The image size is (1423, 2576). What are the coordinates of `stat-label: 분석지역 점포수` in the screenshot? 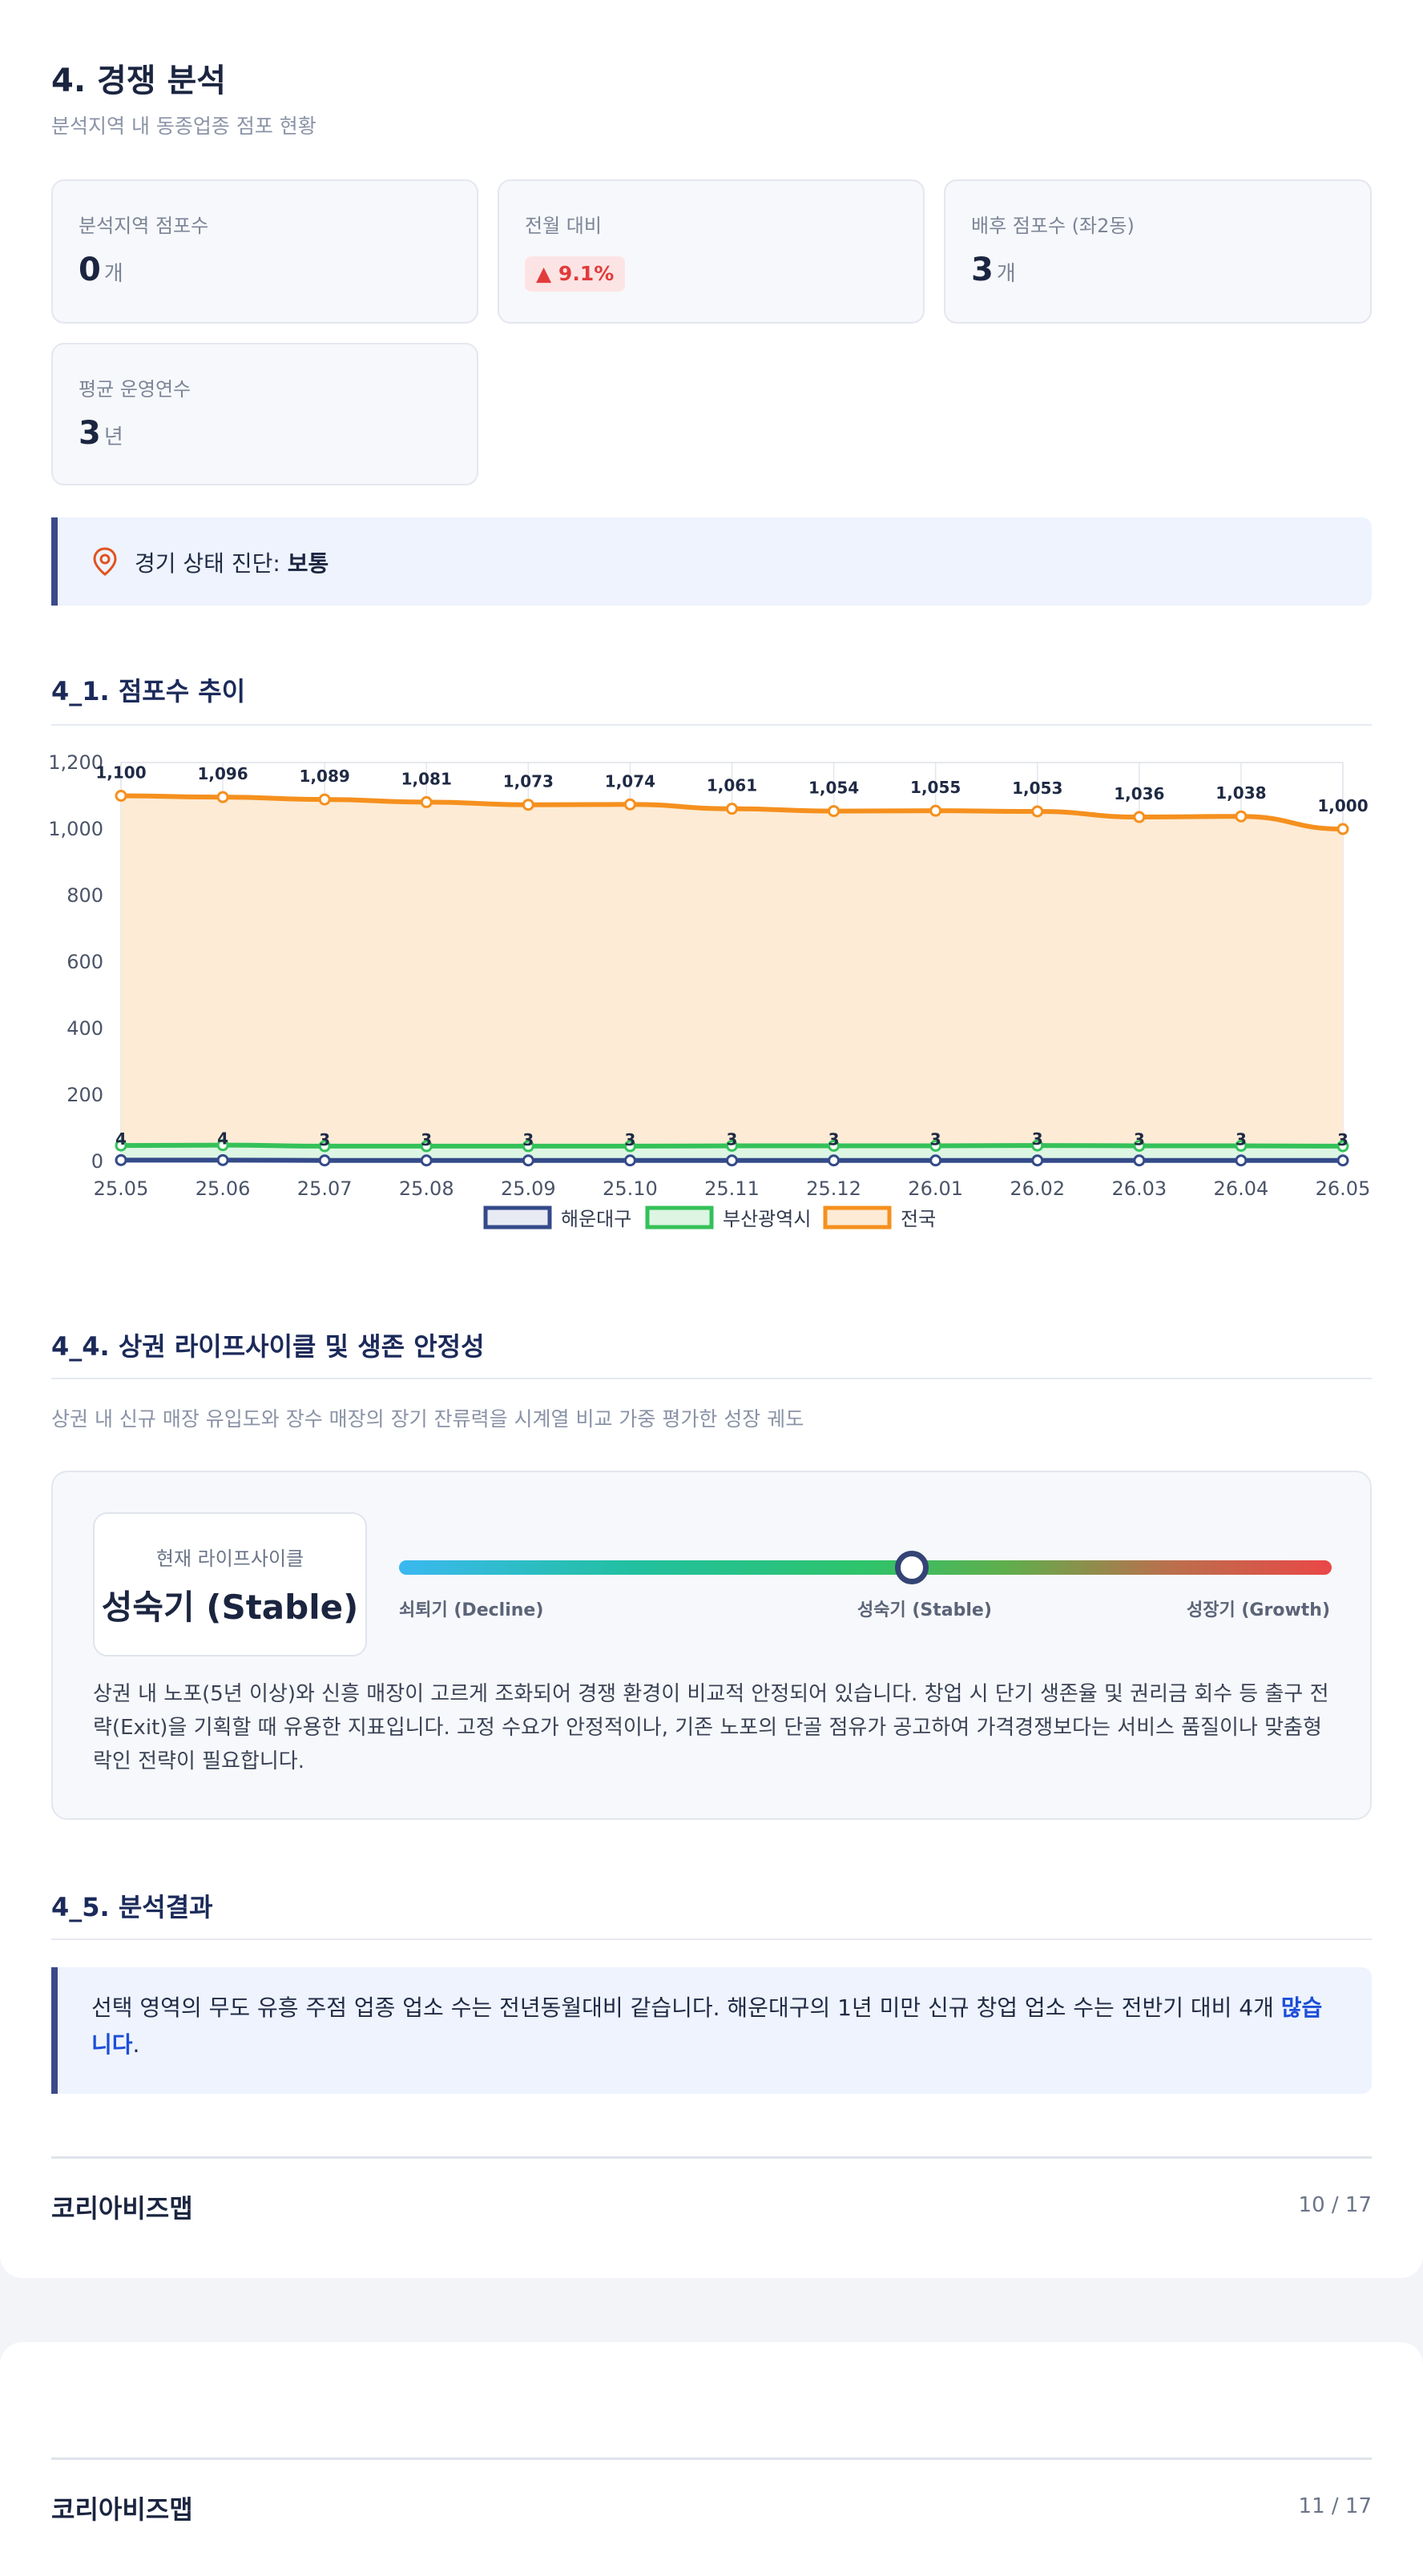 It's located at (144, 226).